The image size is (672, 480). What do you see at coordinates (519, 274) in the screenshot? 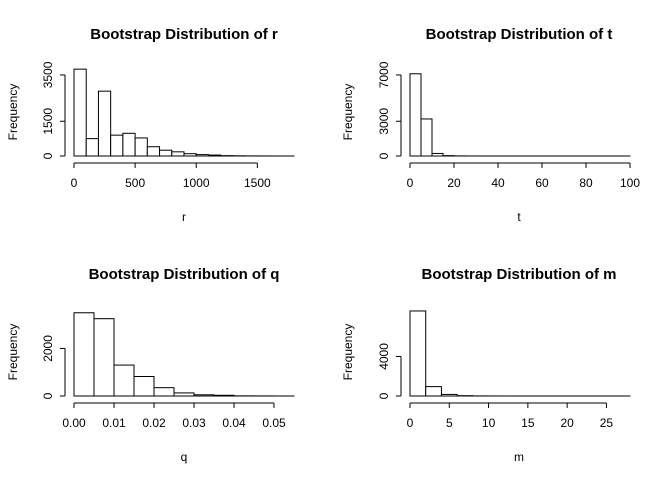
I see `chart-title: Bootstrap Distribution of m` at bounding box center [519, 274].